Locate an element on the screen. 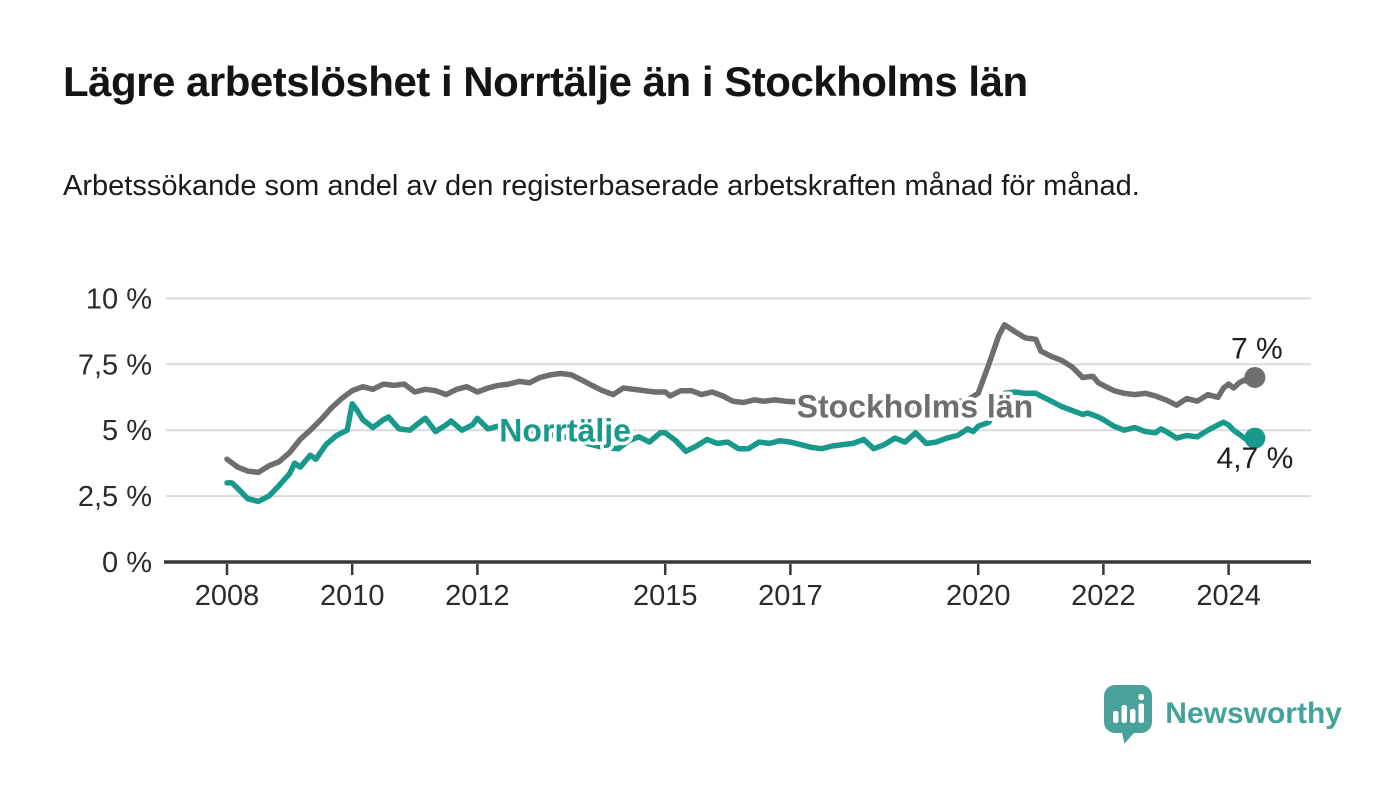 The width and height of the screenshot is (1400, 794). y-axis-tick-label: 5 % is located at coordinates (127, 431).